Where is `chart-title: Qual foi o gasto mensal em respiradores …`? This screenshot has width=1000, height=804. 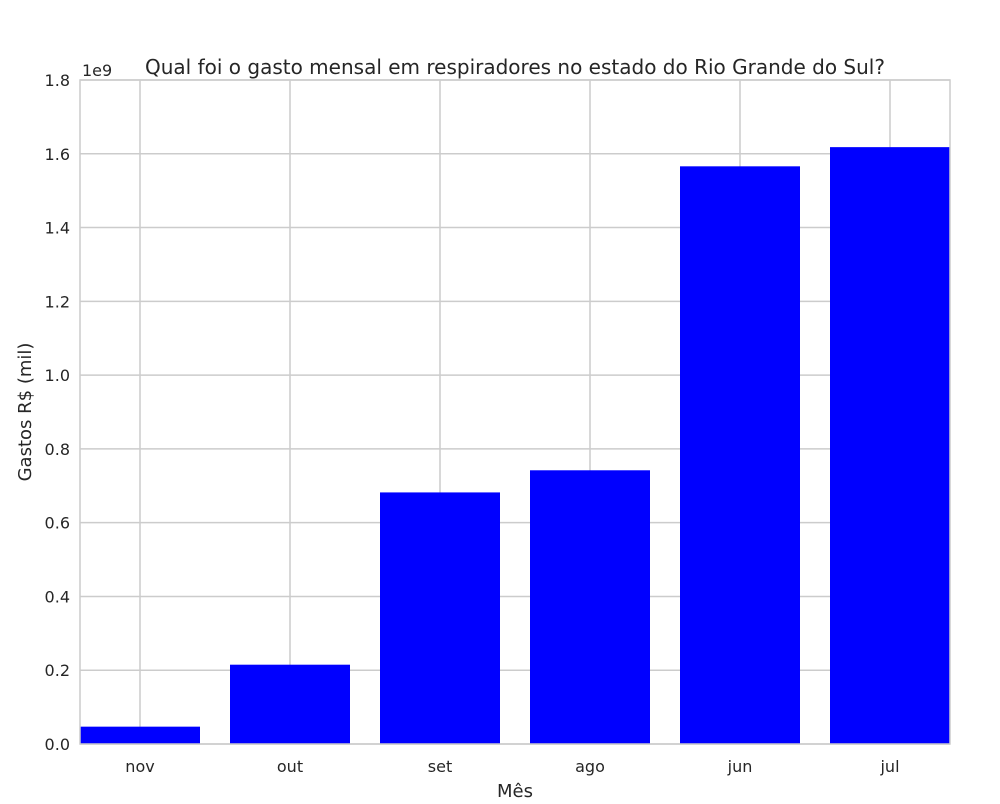 chart-title: Qual foi o gasto mensal em respiradores … is located at coordinates (515, 67).